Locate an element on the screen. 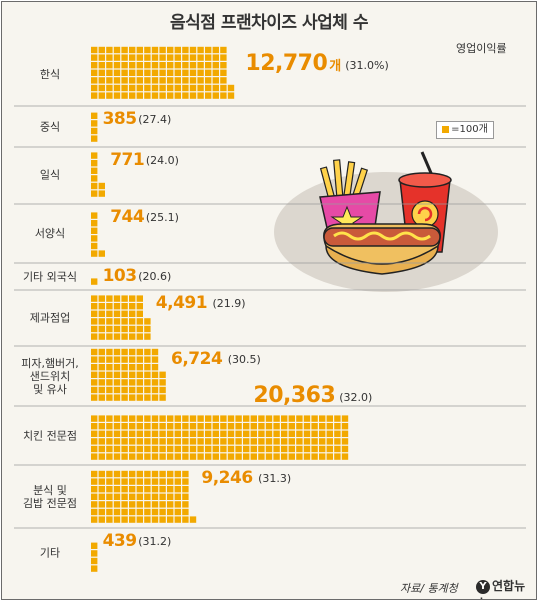  value-label: 385 is located at coordinates (120, 119).